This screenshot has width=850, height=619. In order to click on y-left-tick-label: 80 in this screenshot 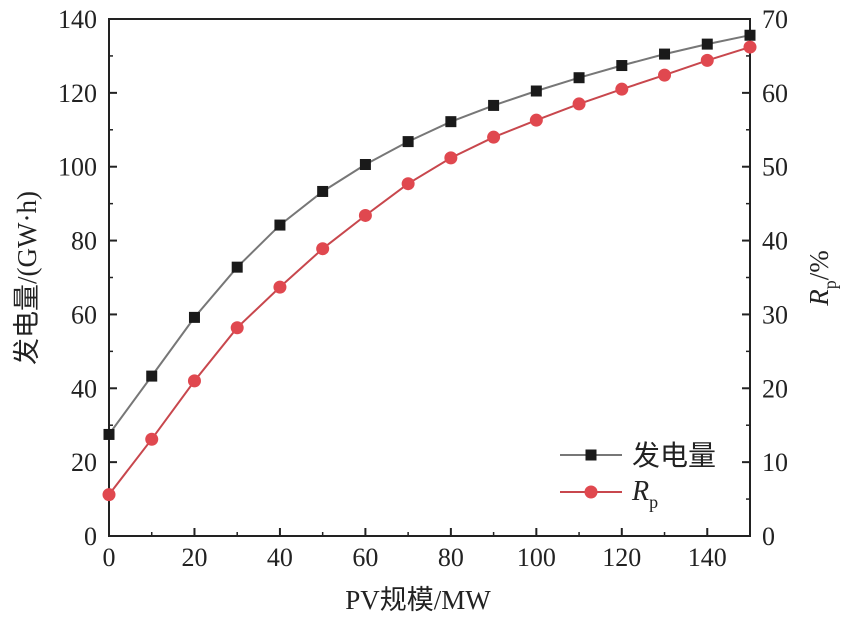, I will do `click(84, 241)`.